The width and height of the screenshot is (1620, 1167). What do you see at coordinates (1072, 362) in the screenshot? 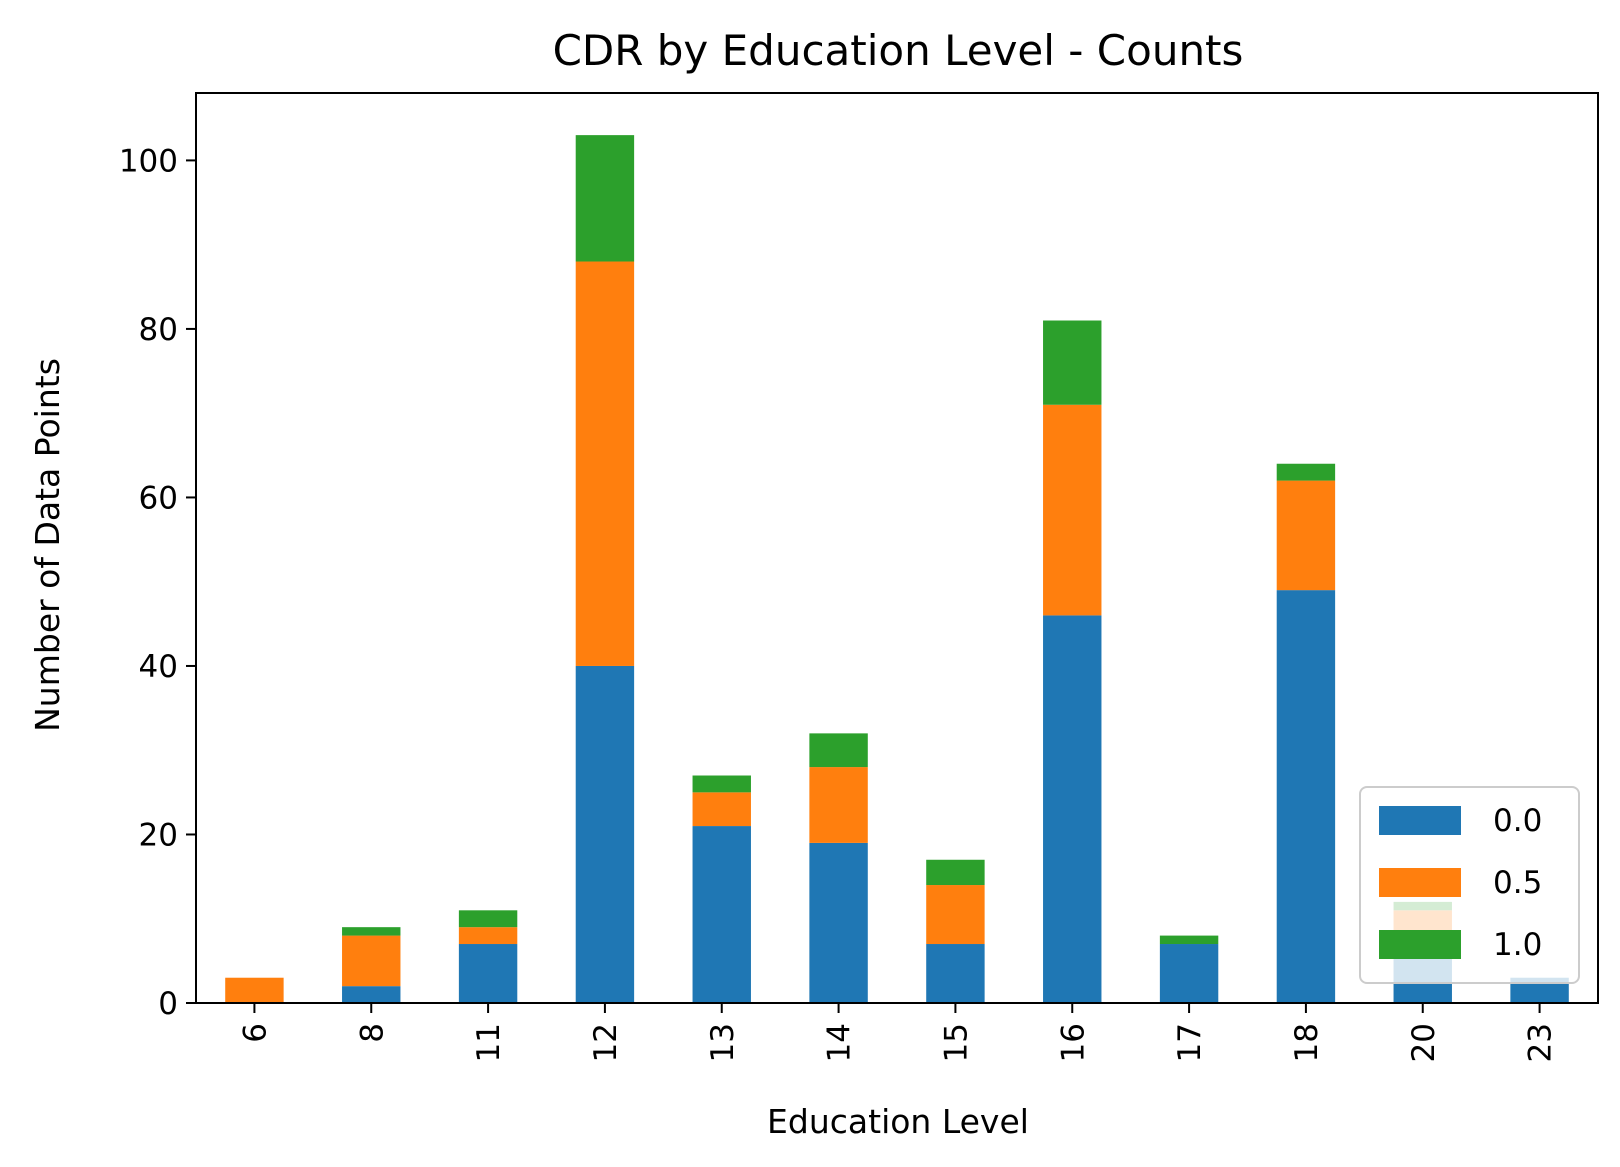
I see `bar-16-series-1.0` at bounding box center [1072, 362].